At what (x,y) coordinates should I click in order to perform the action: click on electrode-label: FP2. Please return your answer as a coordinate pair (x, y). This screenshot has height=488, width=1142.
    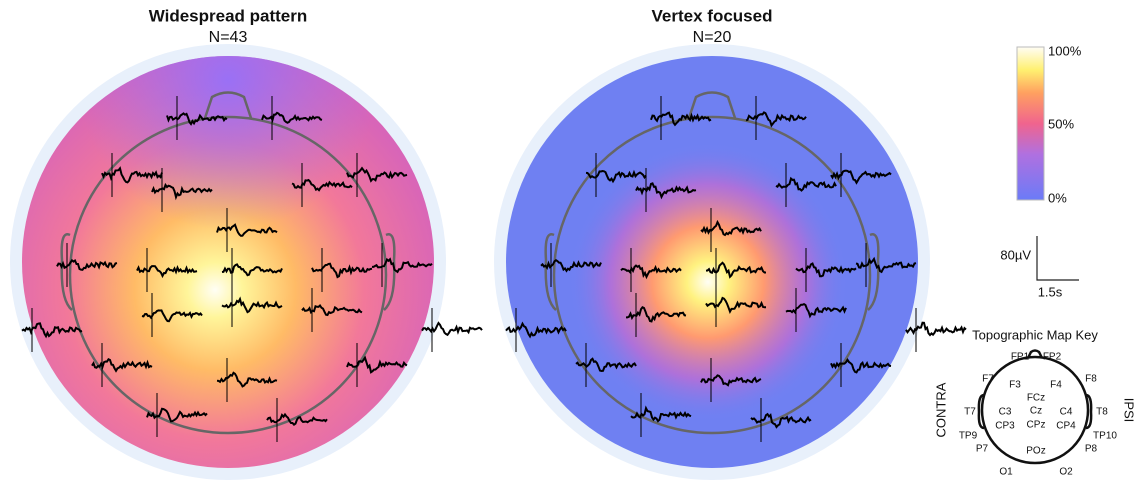
    Looking at the image, I should click on (1052, 357).